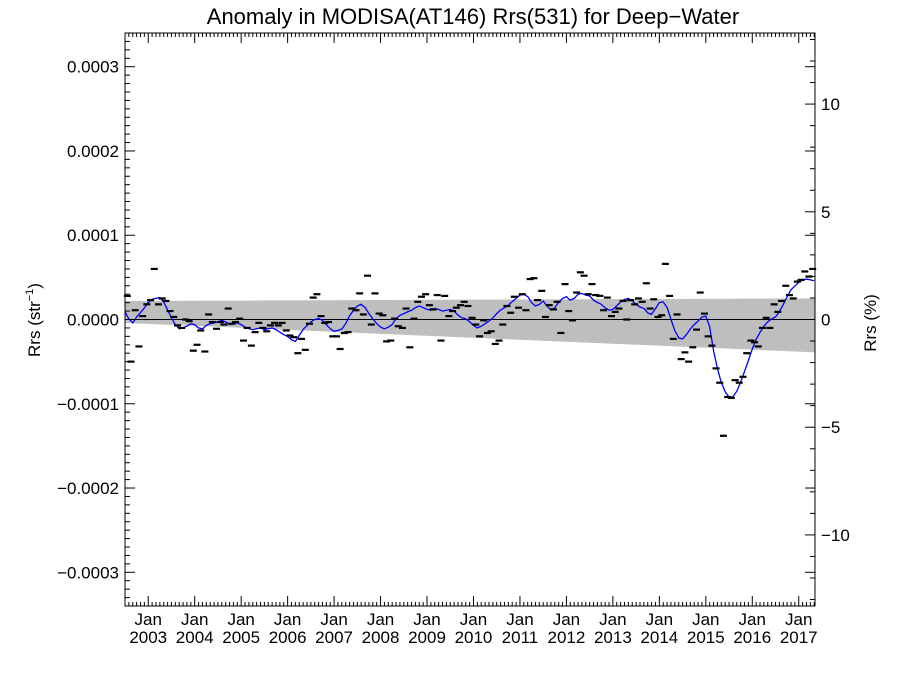 The width and height of the screenshot is (900, 675). Describe the element at coordinates (706, 637) in the screenshot. I see `x-tick-year-label: 2015` at that location.